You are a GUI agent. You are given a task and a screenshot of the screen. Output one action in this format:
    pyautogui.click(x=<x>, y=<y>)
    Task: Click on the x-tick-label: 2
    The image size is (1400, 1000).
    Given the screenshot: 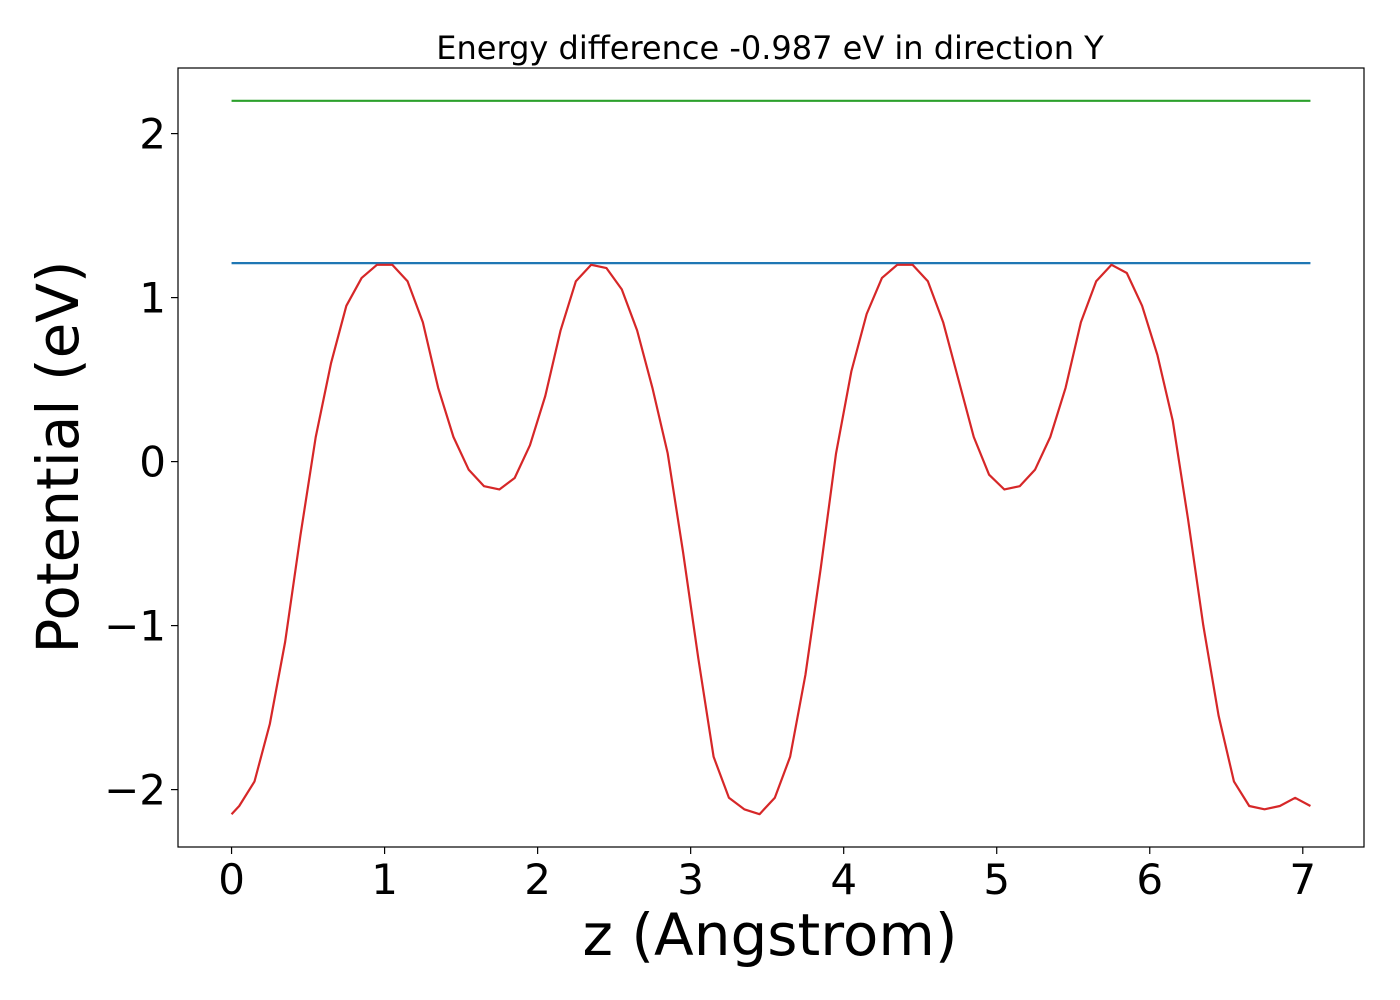 What is the action you would take?
    pyautogui.click(x=537, y=879)
    